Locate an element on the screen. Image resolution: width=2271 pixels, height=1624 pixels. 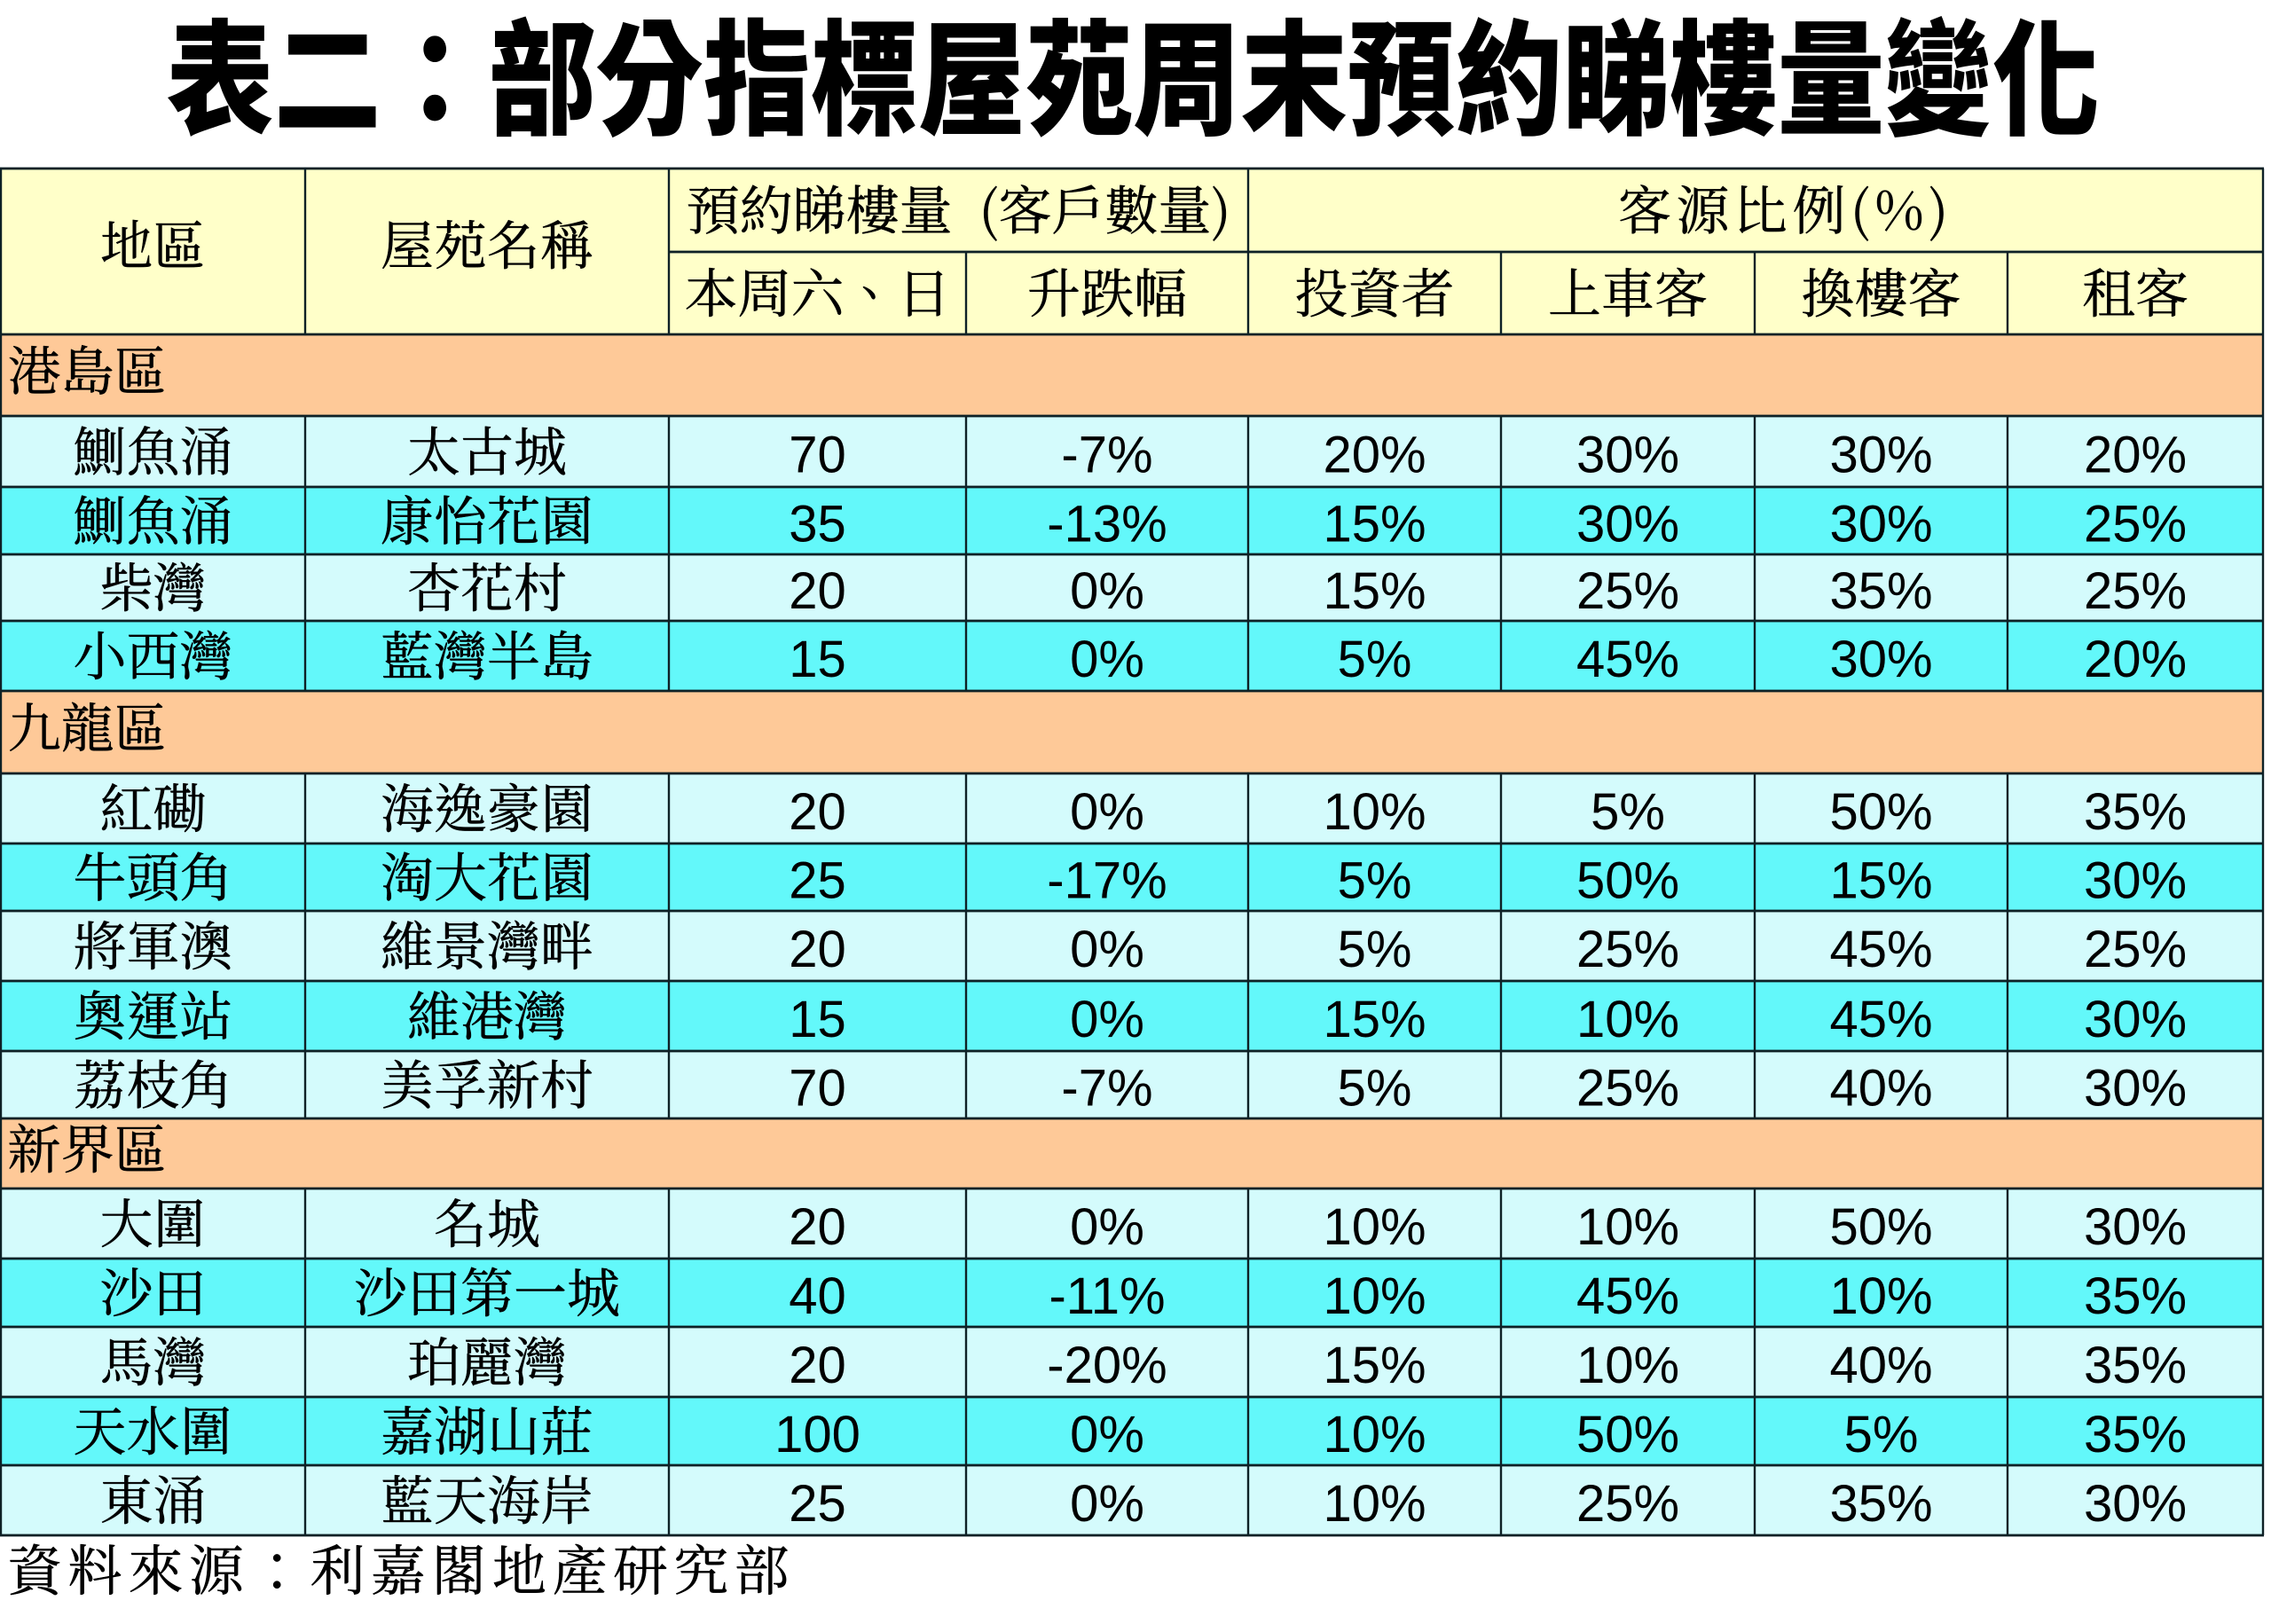
svg-text: -11% is located at coordinates (1107, 1296).